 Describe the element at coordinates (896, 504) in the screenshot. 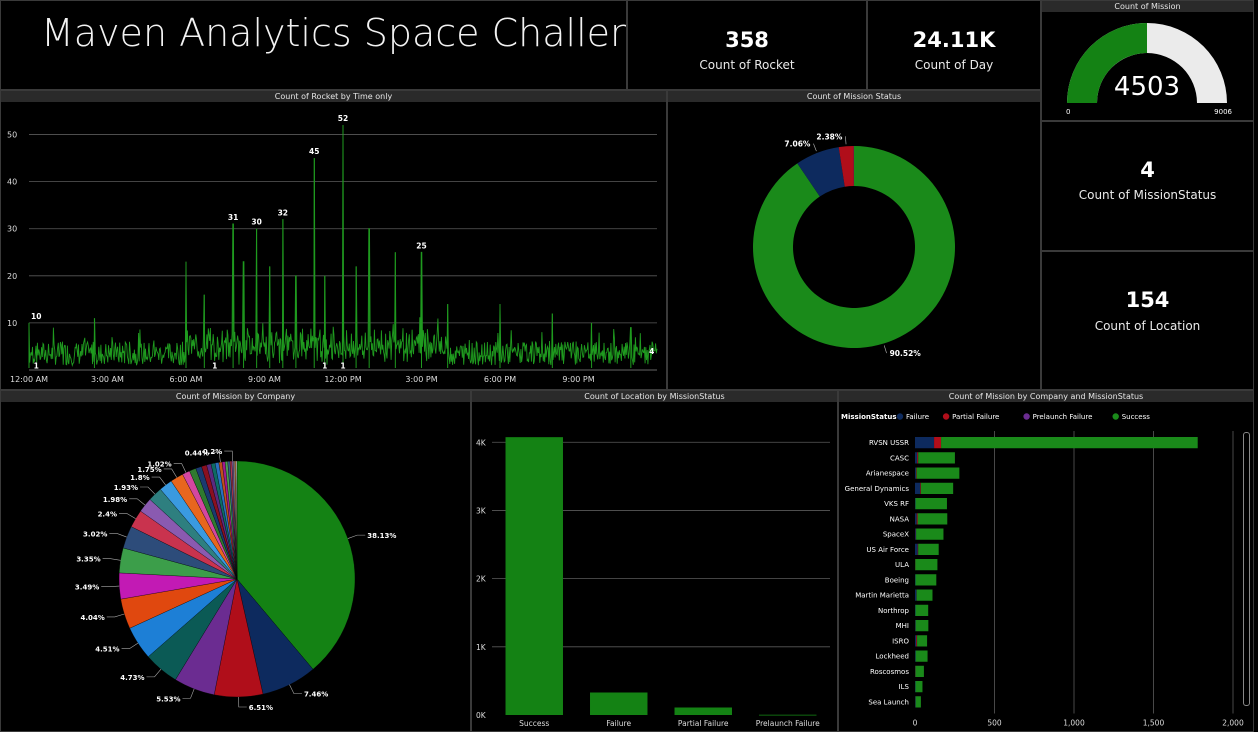

I see `y-tick-label: VKS RF` at that location.